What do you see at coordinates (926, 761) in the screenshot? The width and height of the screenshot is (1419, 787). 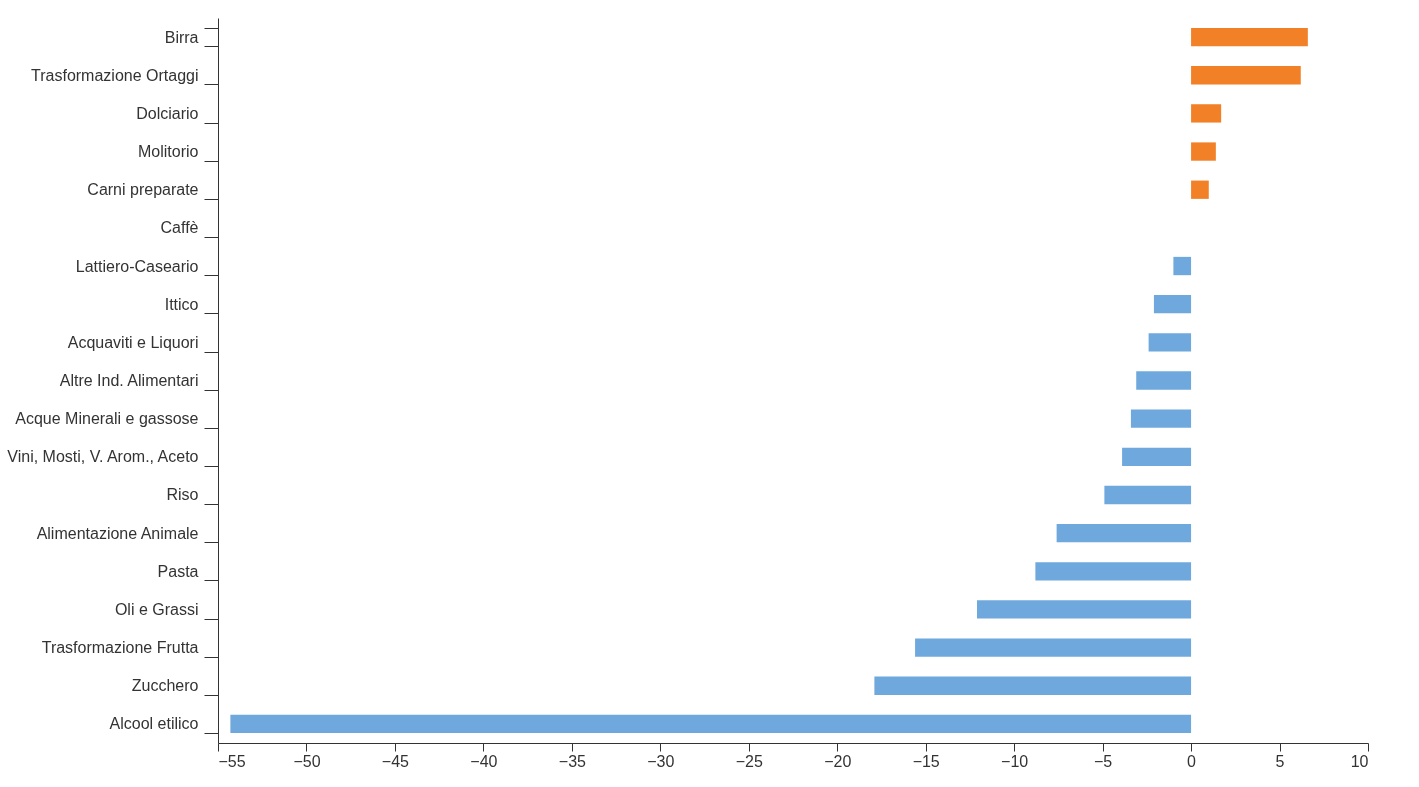 I see `x-tick-label: −15` at bounding box center [926, 761].